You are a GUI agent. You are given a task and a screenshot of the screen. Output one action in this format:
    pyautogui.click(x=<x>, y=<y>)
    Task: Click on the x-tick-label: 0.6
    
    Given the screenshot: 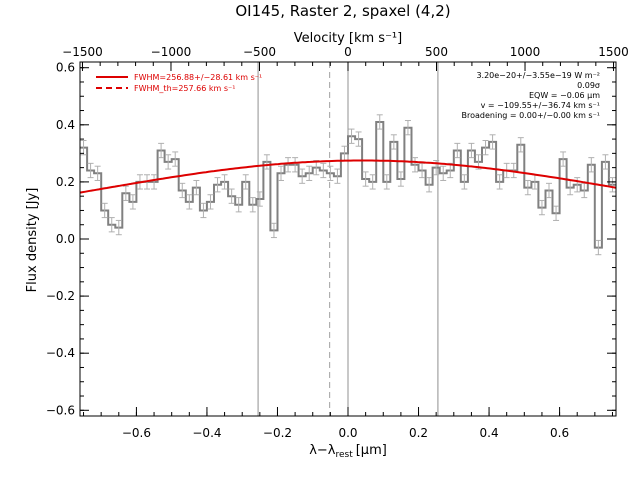 What is the action you would take?
    pyautogui.click(x=559, y=433)
    